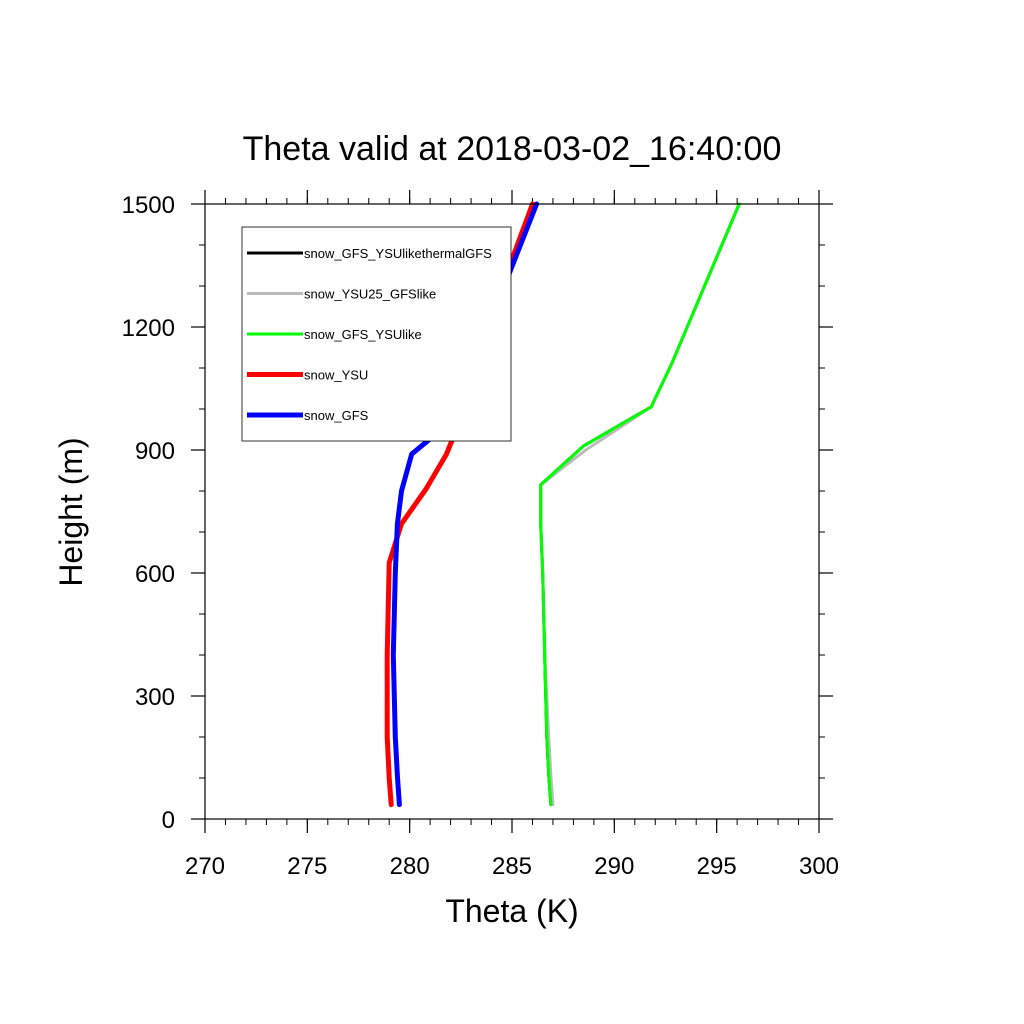 This screenshot has height=1024, width=1024. Describe the element at coordinates (168, 820) in the screenshot. I see `y-tick-label: 0` at that location.